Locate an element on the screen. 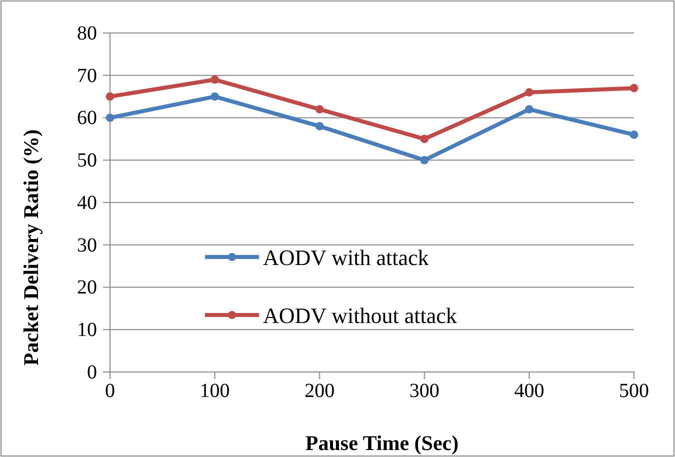 The height and width of the screenshot is (457, 675). x-tick-label: 500 is located at coordinates (634, 391).